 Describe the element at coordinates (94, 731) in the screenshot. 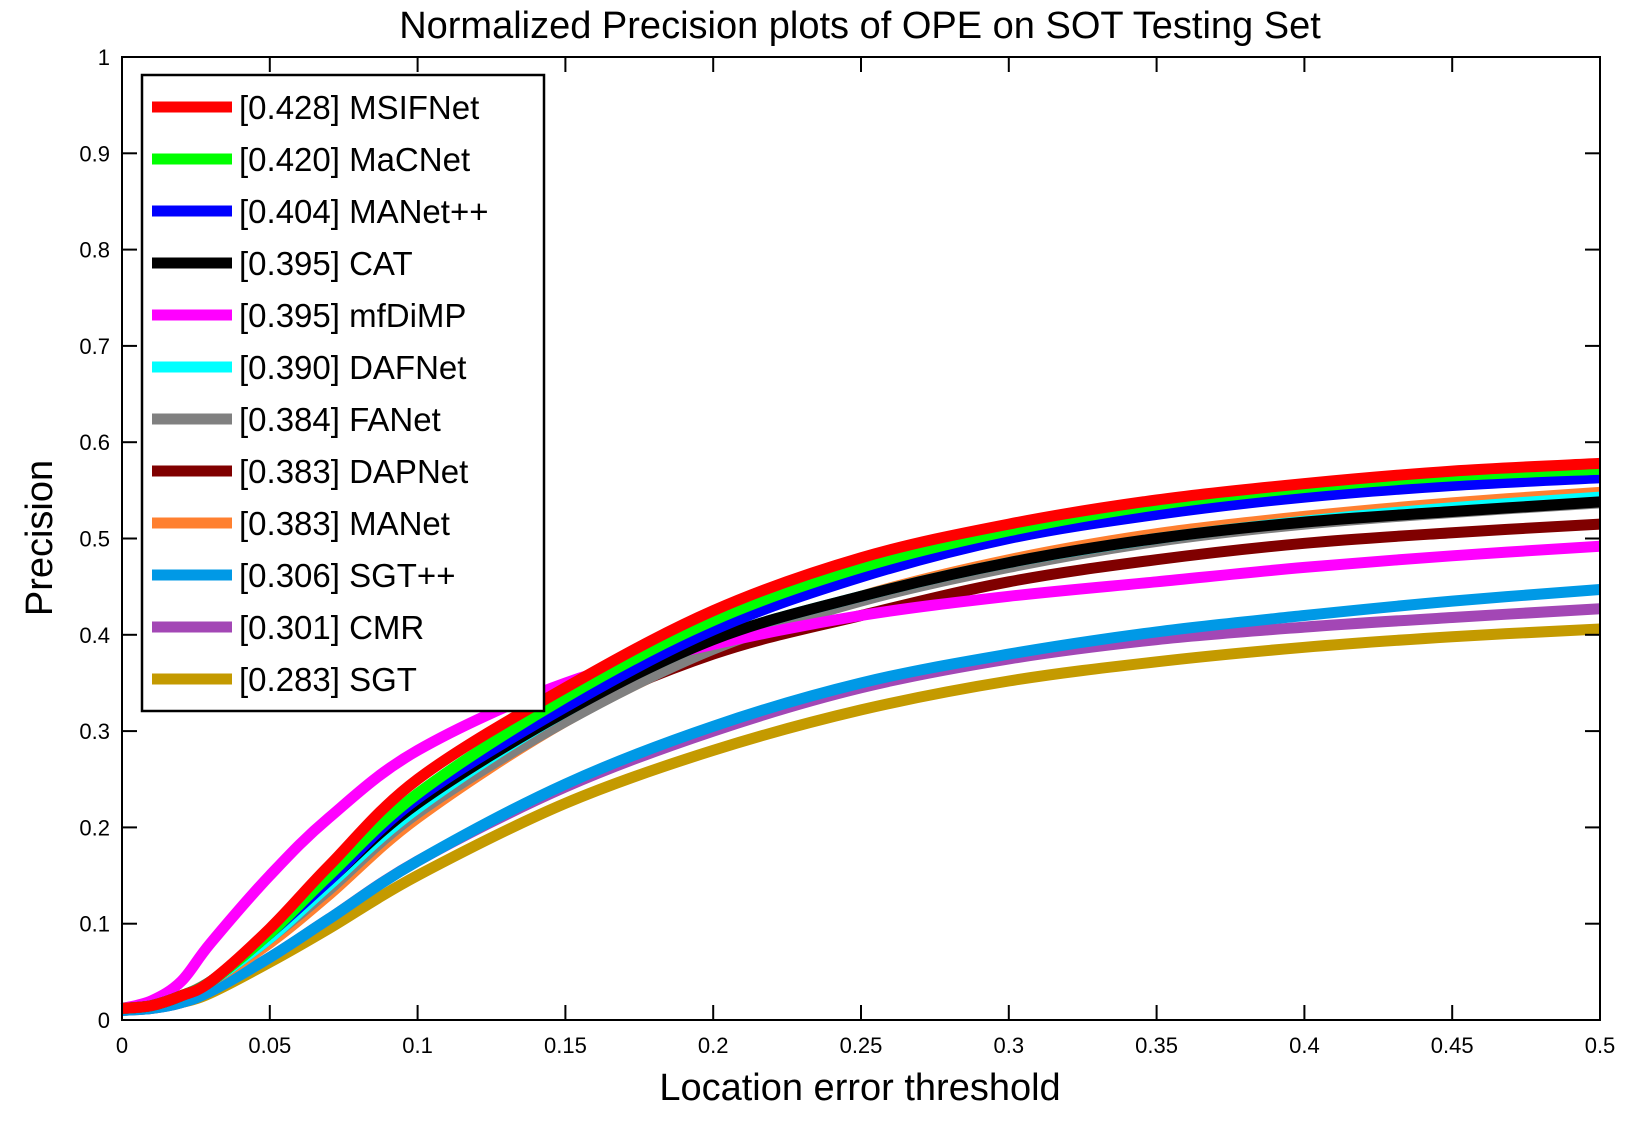

I see `y-tick-label: 0.3` at that location.